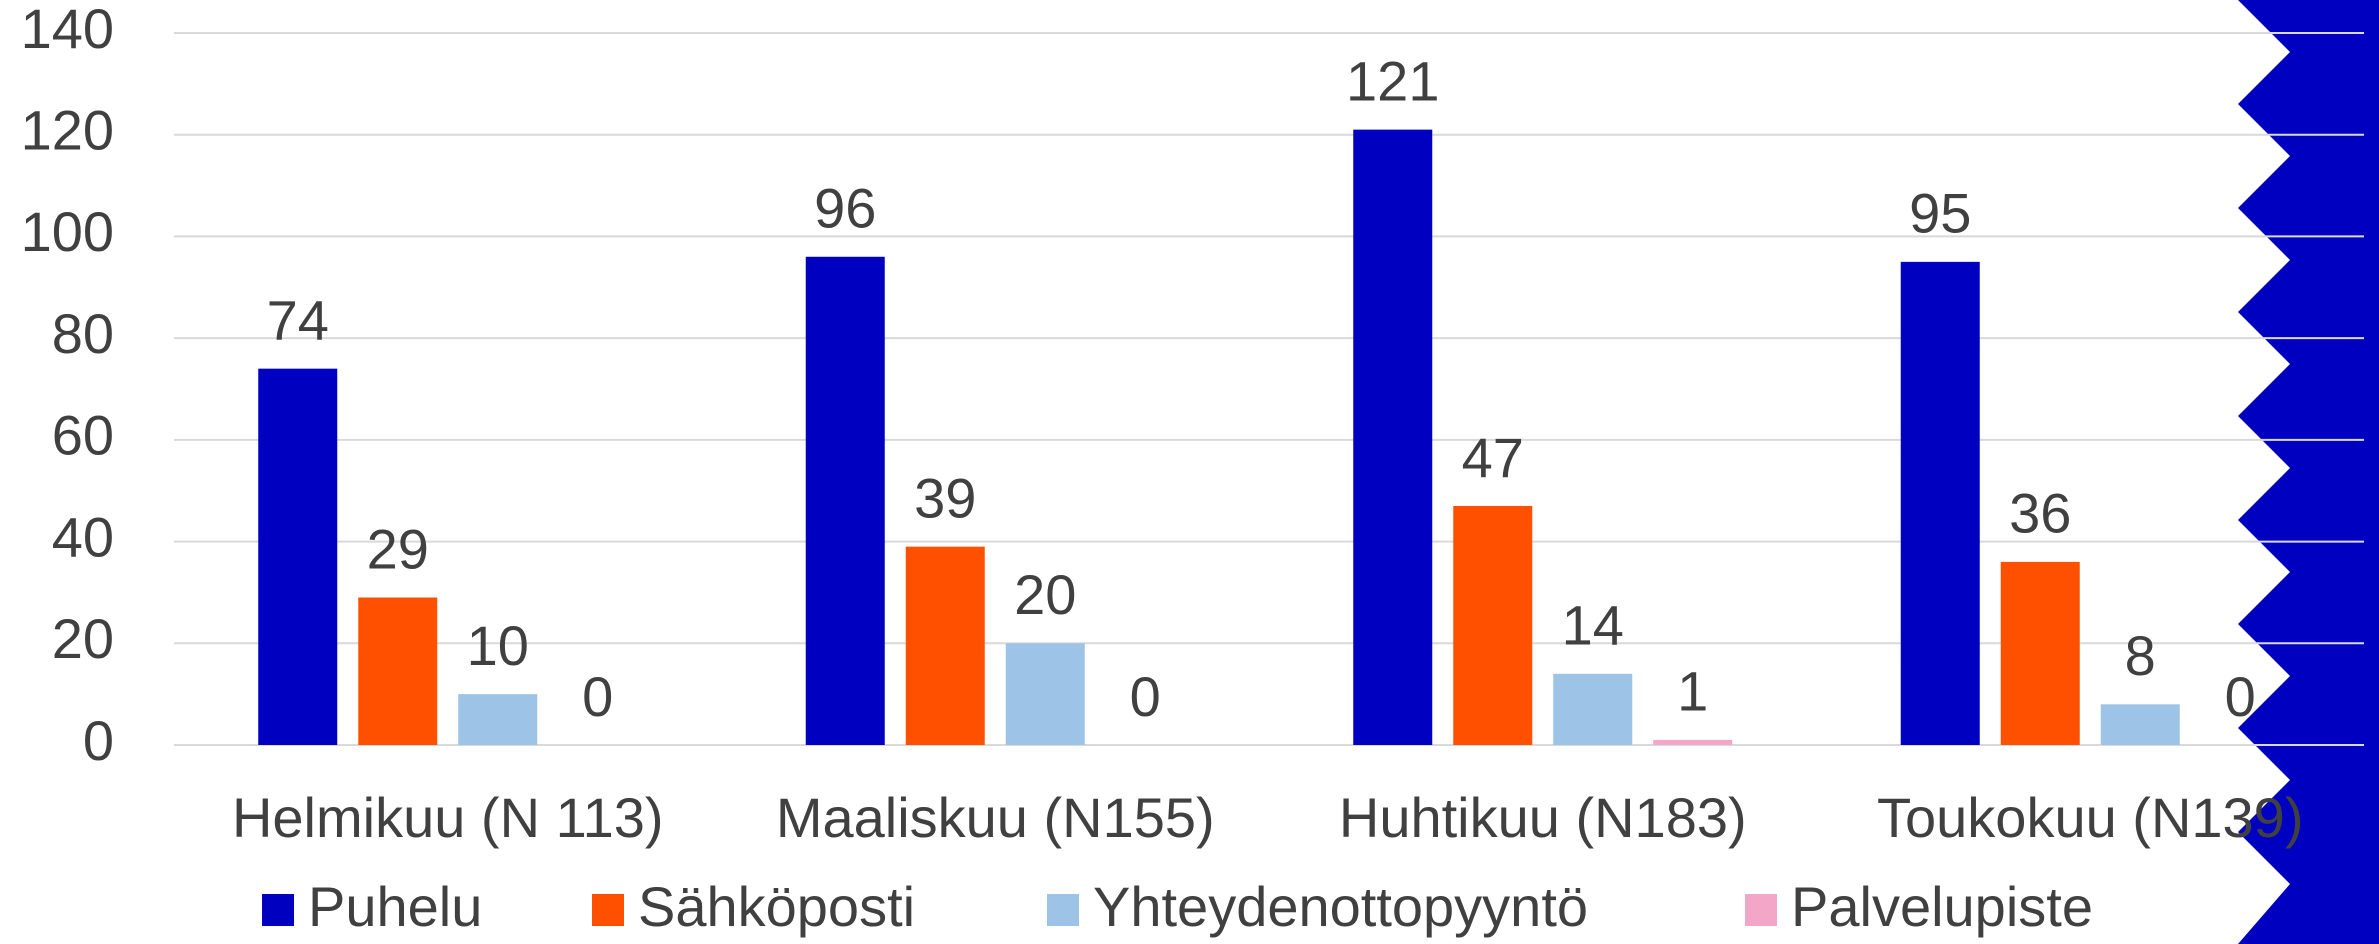 The width and height of the screenshot is (2379, 944). I want to click on y-tick-label: 140, so click(67, 30).